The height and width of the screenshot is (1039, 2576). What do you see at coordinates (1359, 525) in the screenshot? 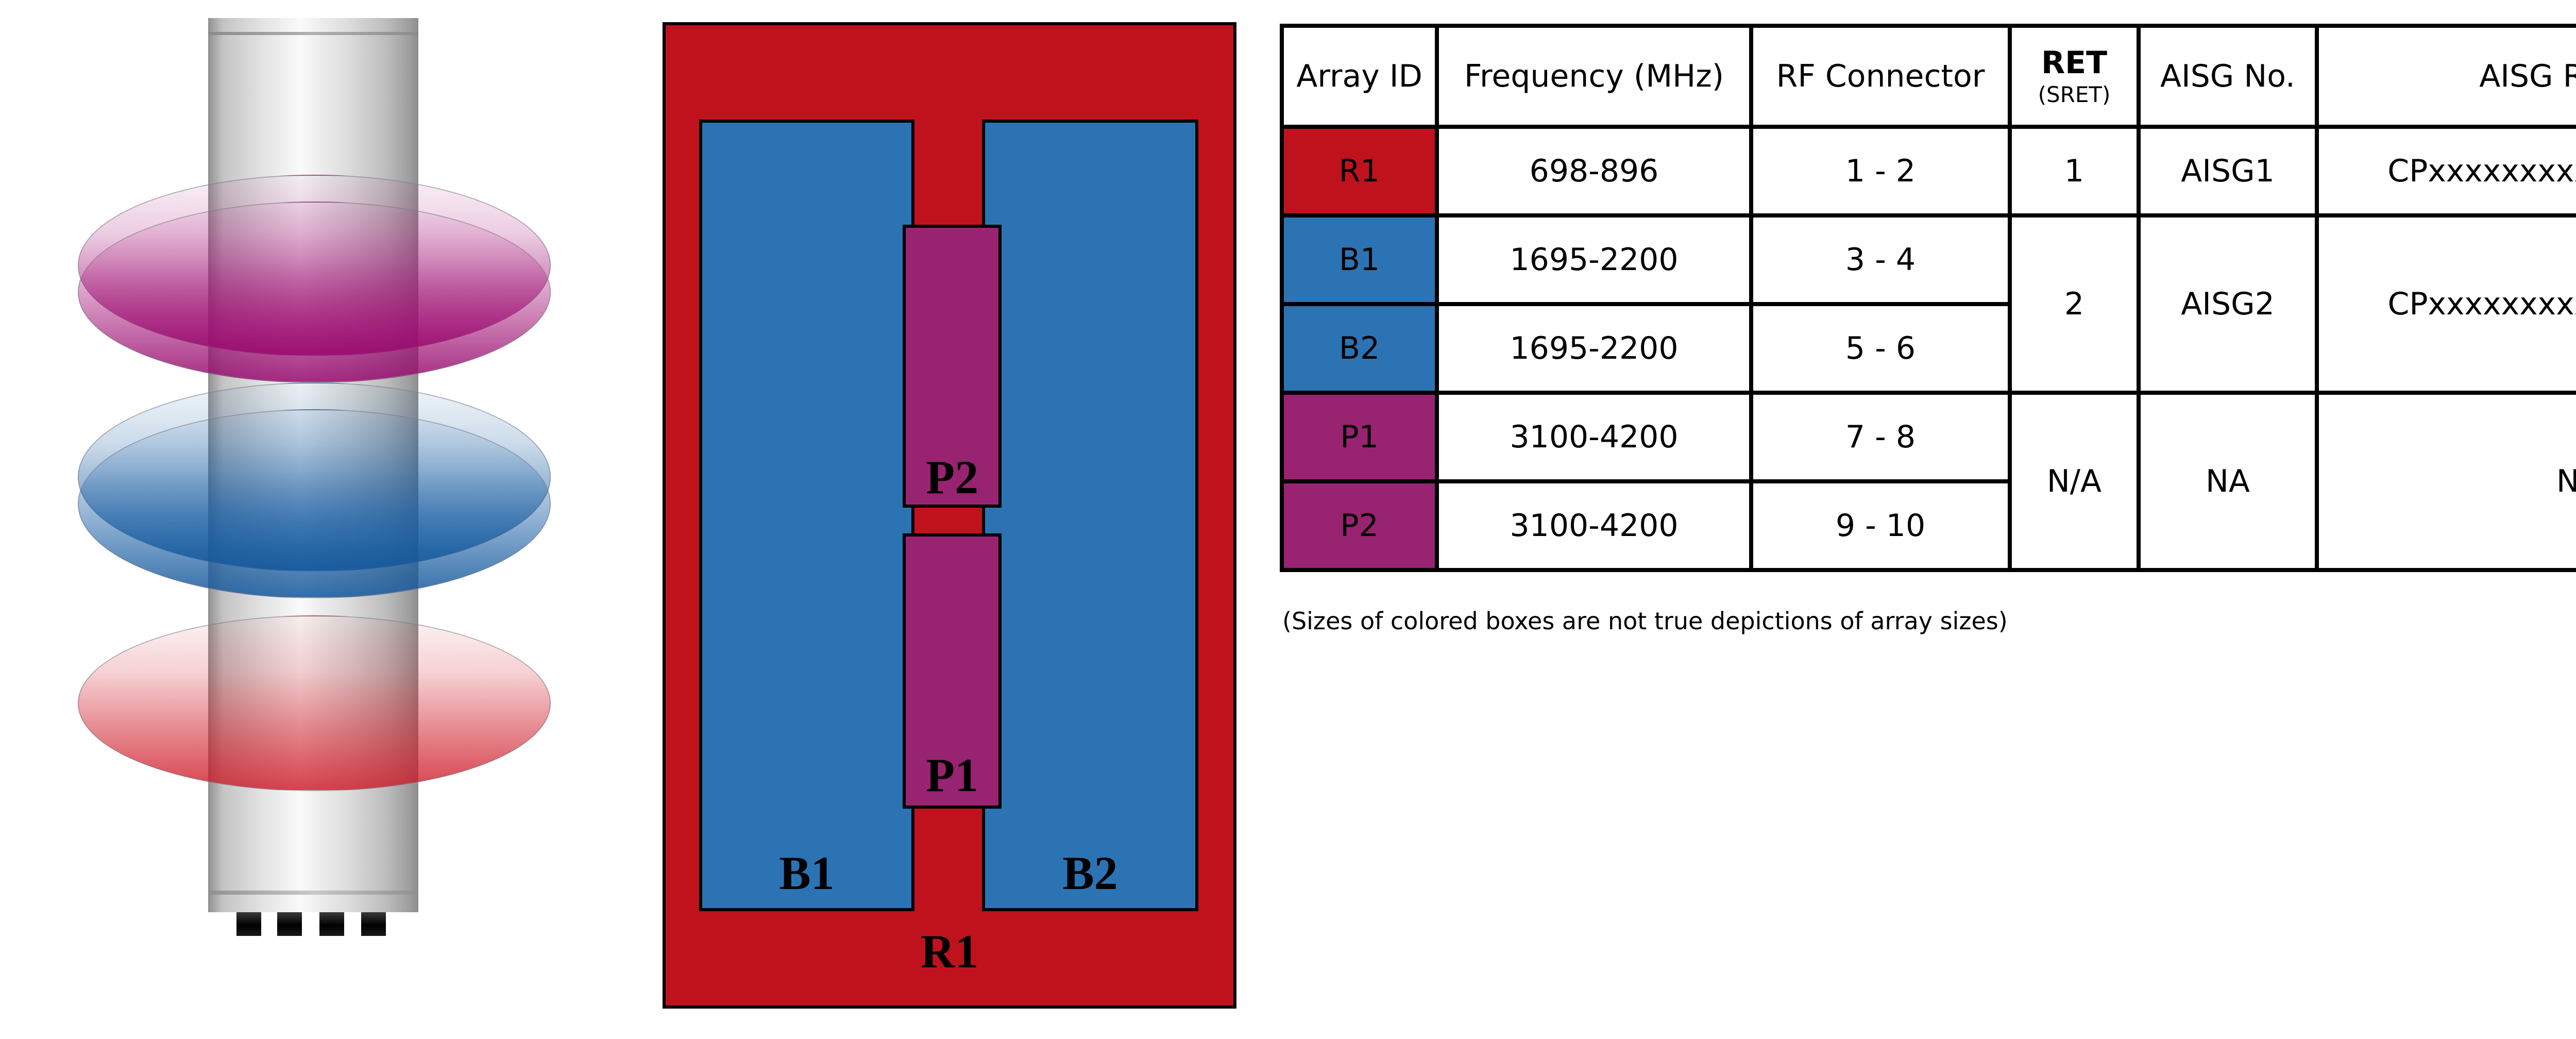
I see `cell-array-id-P2: P2` at bounding box center [1359, 525].